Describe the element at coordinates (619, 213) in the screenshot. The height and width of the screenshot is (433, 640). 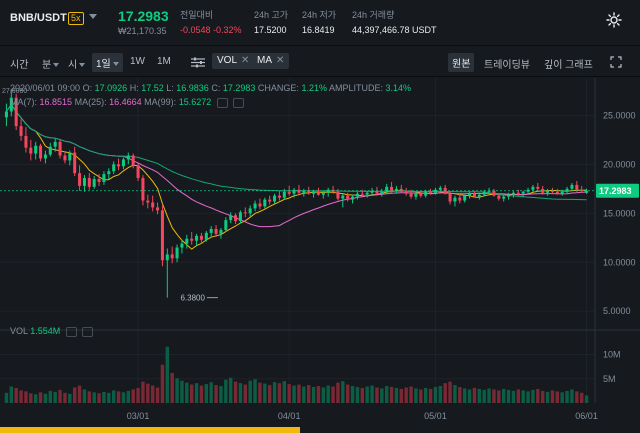
I see `price-tick-label: 15.0000` at that location.